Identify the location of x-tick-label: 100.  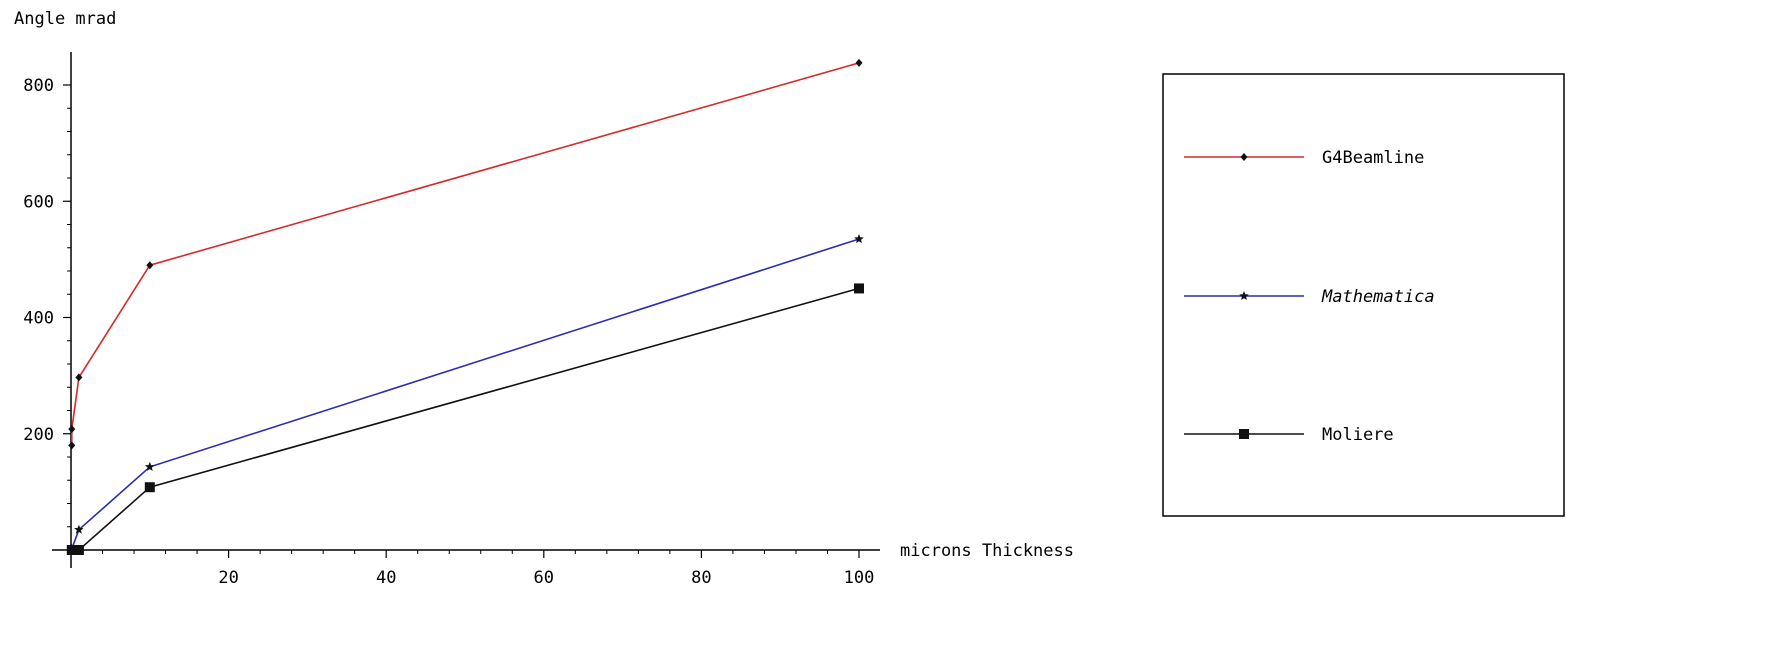
(859, 578).